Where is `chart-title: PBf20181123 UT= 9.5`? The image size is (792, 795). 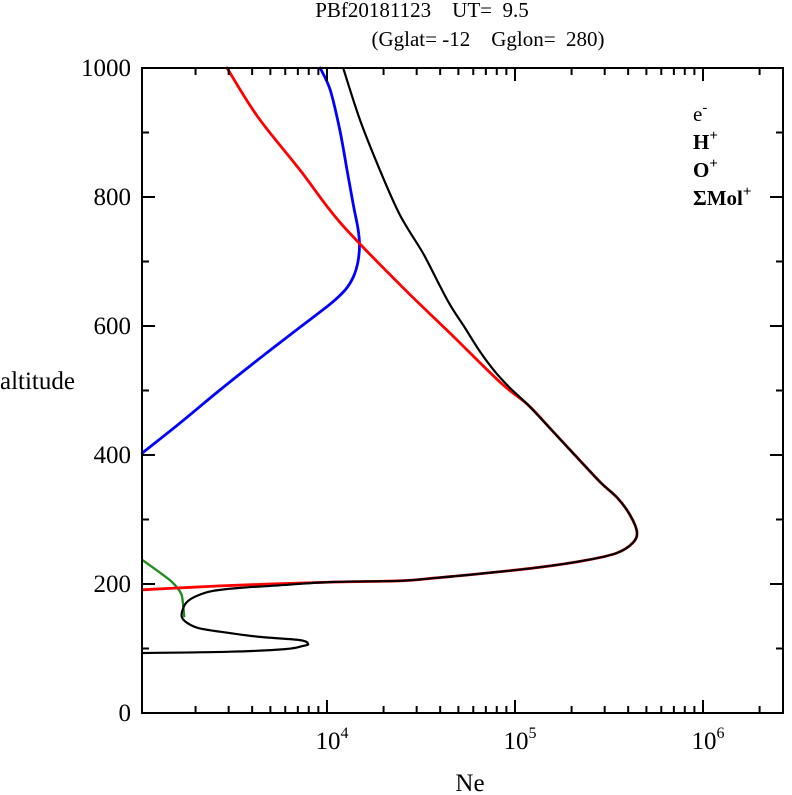 chart-title: PBf20181123 UT= 9.5 is located at coordinates (422, 11).